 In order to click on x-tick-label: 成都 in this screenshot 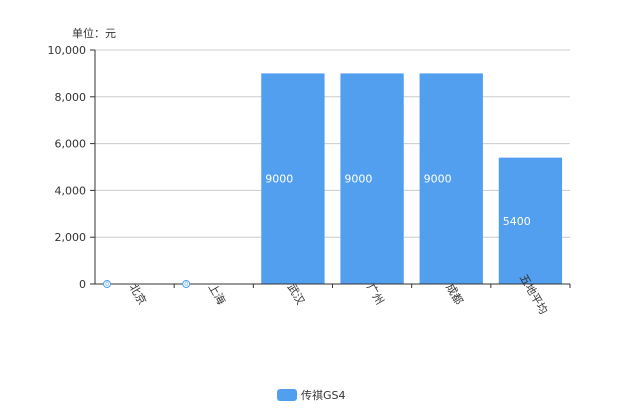, I will do `click(454, 294)`.